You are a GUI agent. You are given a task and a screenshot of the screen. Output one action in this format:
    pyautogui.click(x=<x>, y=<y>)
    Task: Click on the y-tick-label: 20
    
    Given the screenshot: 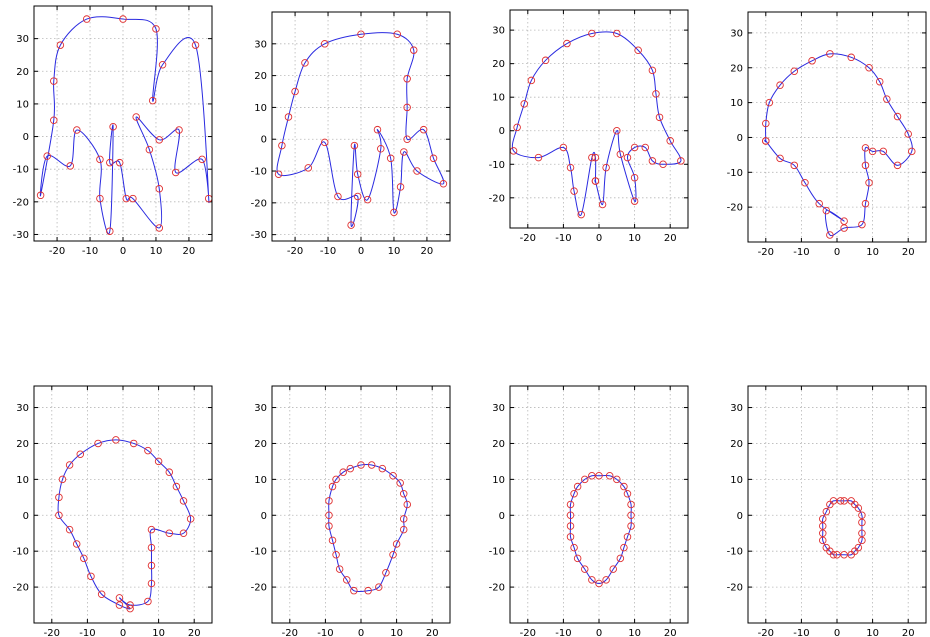 What is the action you would take?
    pyautogui.click(x=22, y=72)
    